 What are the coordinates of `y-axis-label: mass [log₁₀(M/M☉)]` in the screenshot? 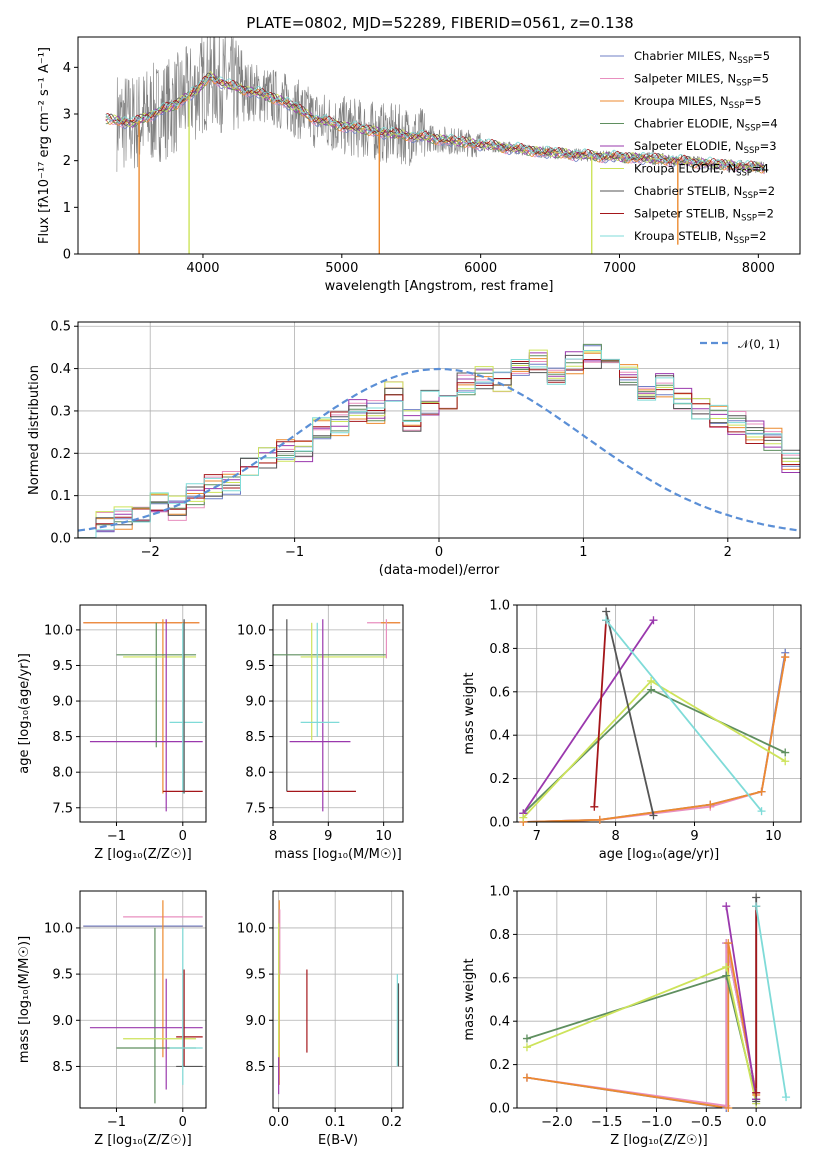 It's located at (24, 999).